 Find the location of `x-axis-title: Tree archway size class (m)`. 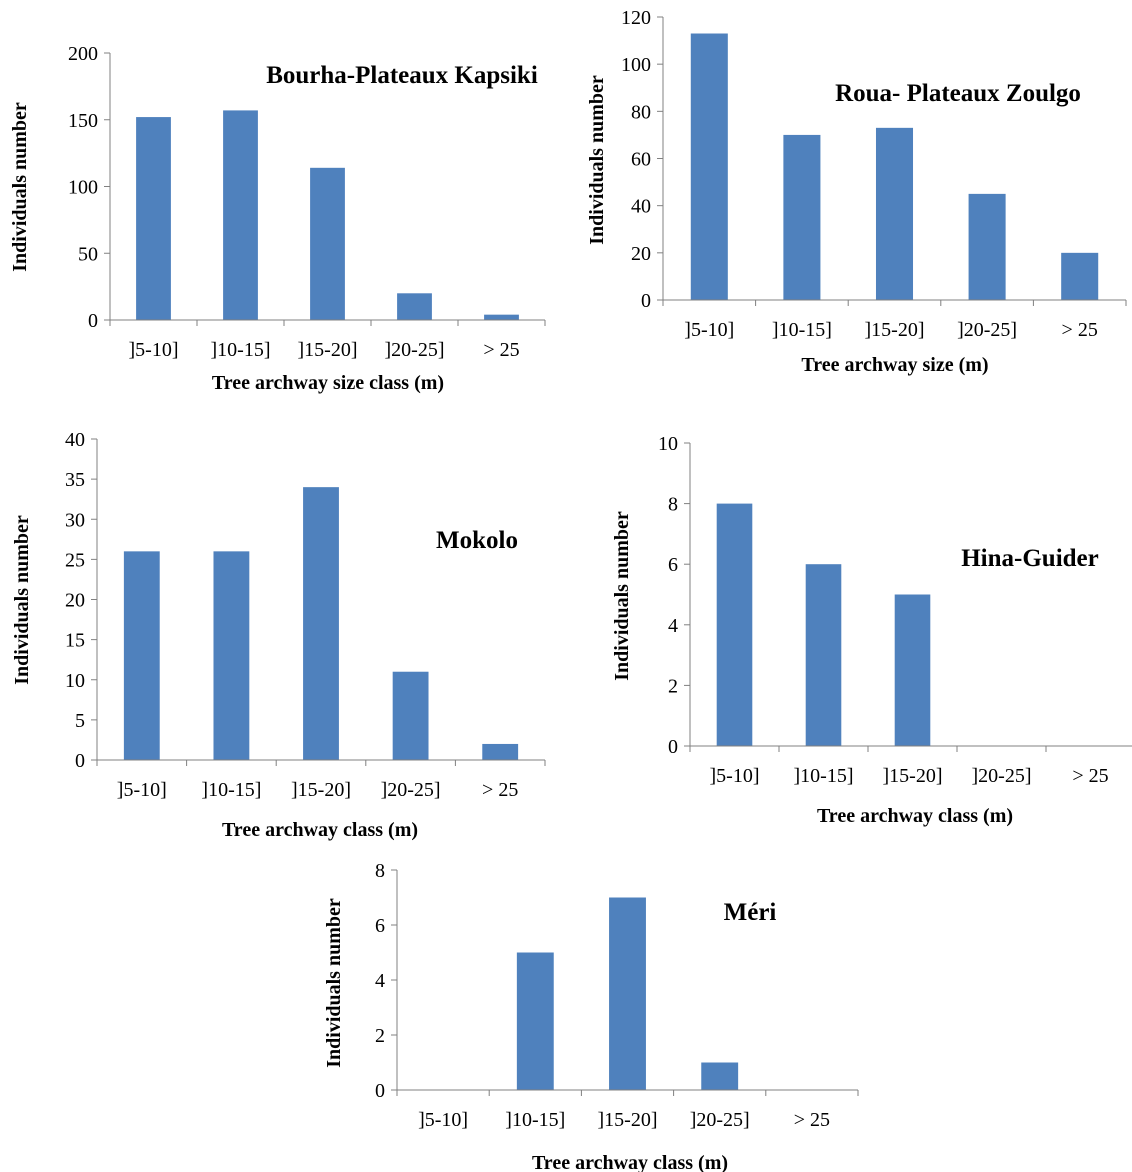

x-axis-title: Tree archway size class (m) is located at coordinates (328, 383).